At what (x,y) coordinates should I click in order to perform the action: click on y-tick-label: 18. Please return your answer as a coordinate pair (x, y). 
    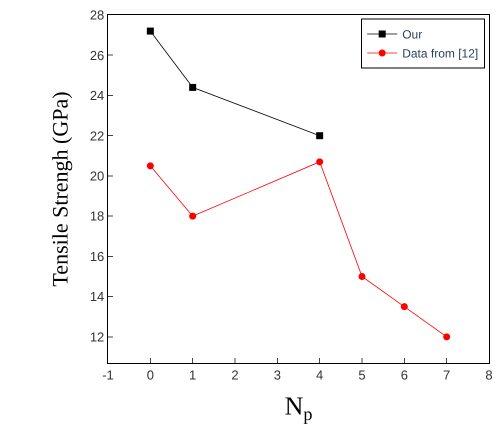
    Looking at the image, I should click on (97, 216).